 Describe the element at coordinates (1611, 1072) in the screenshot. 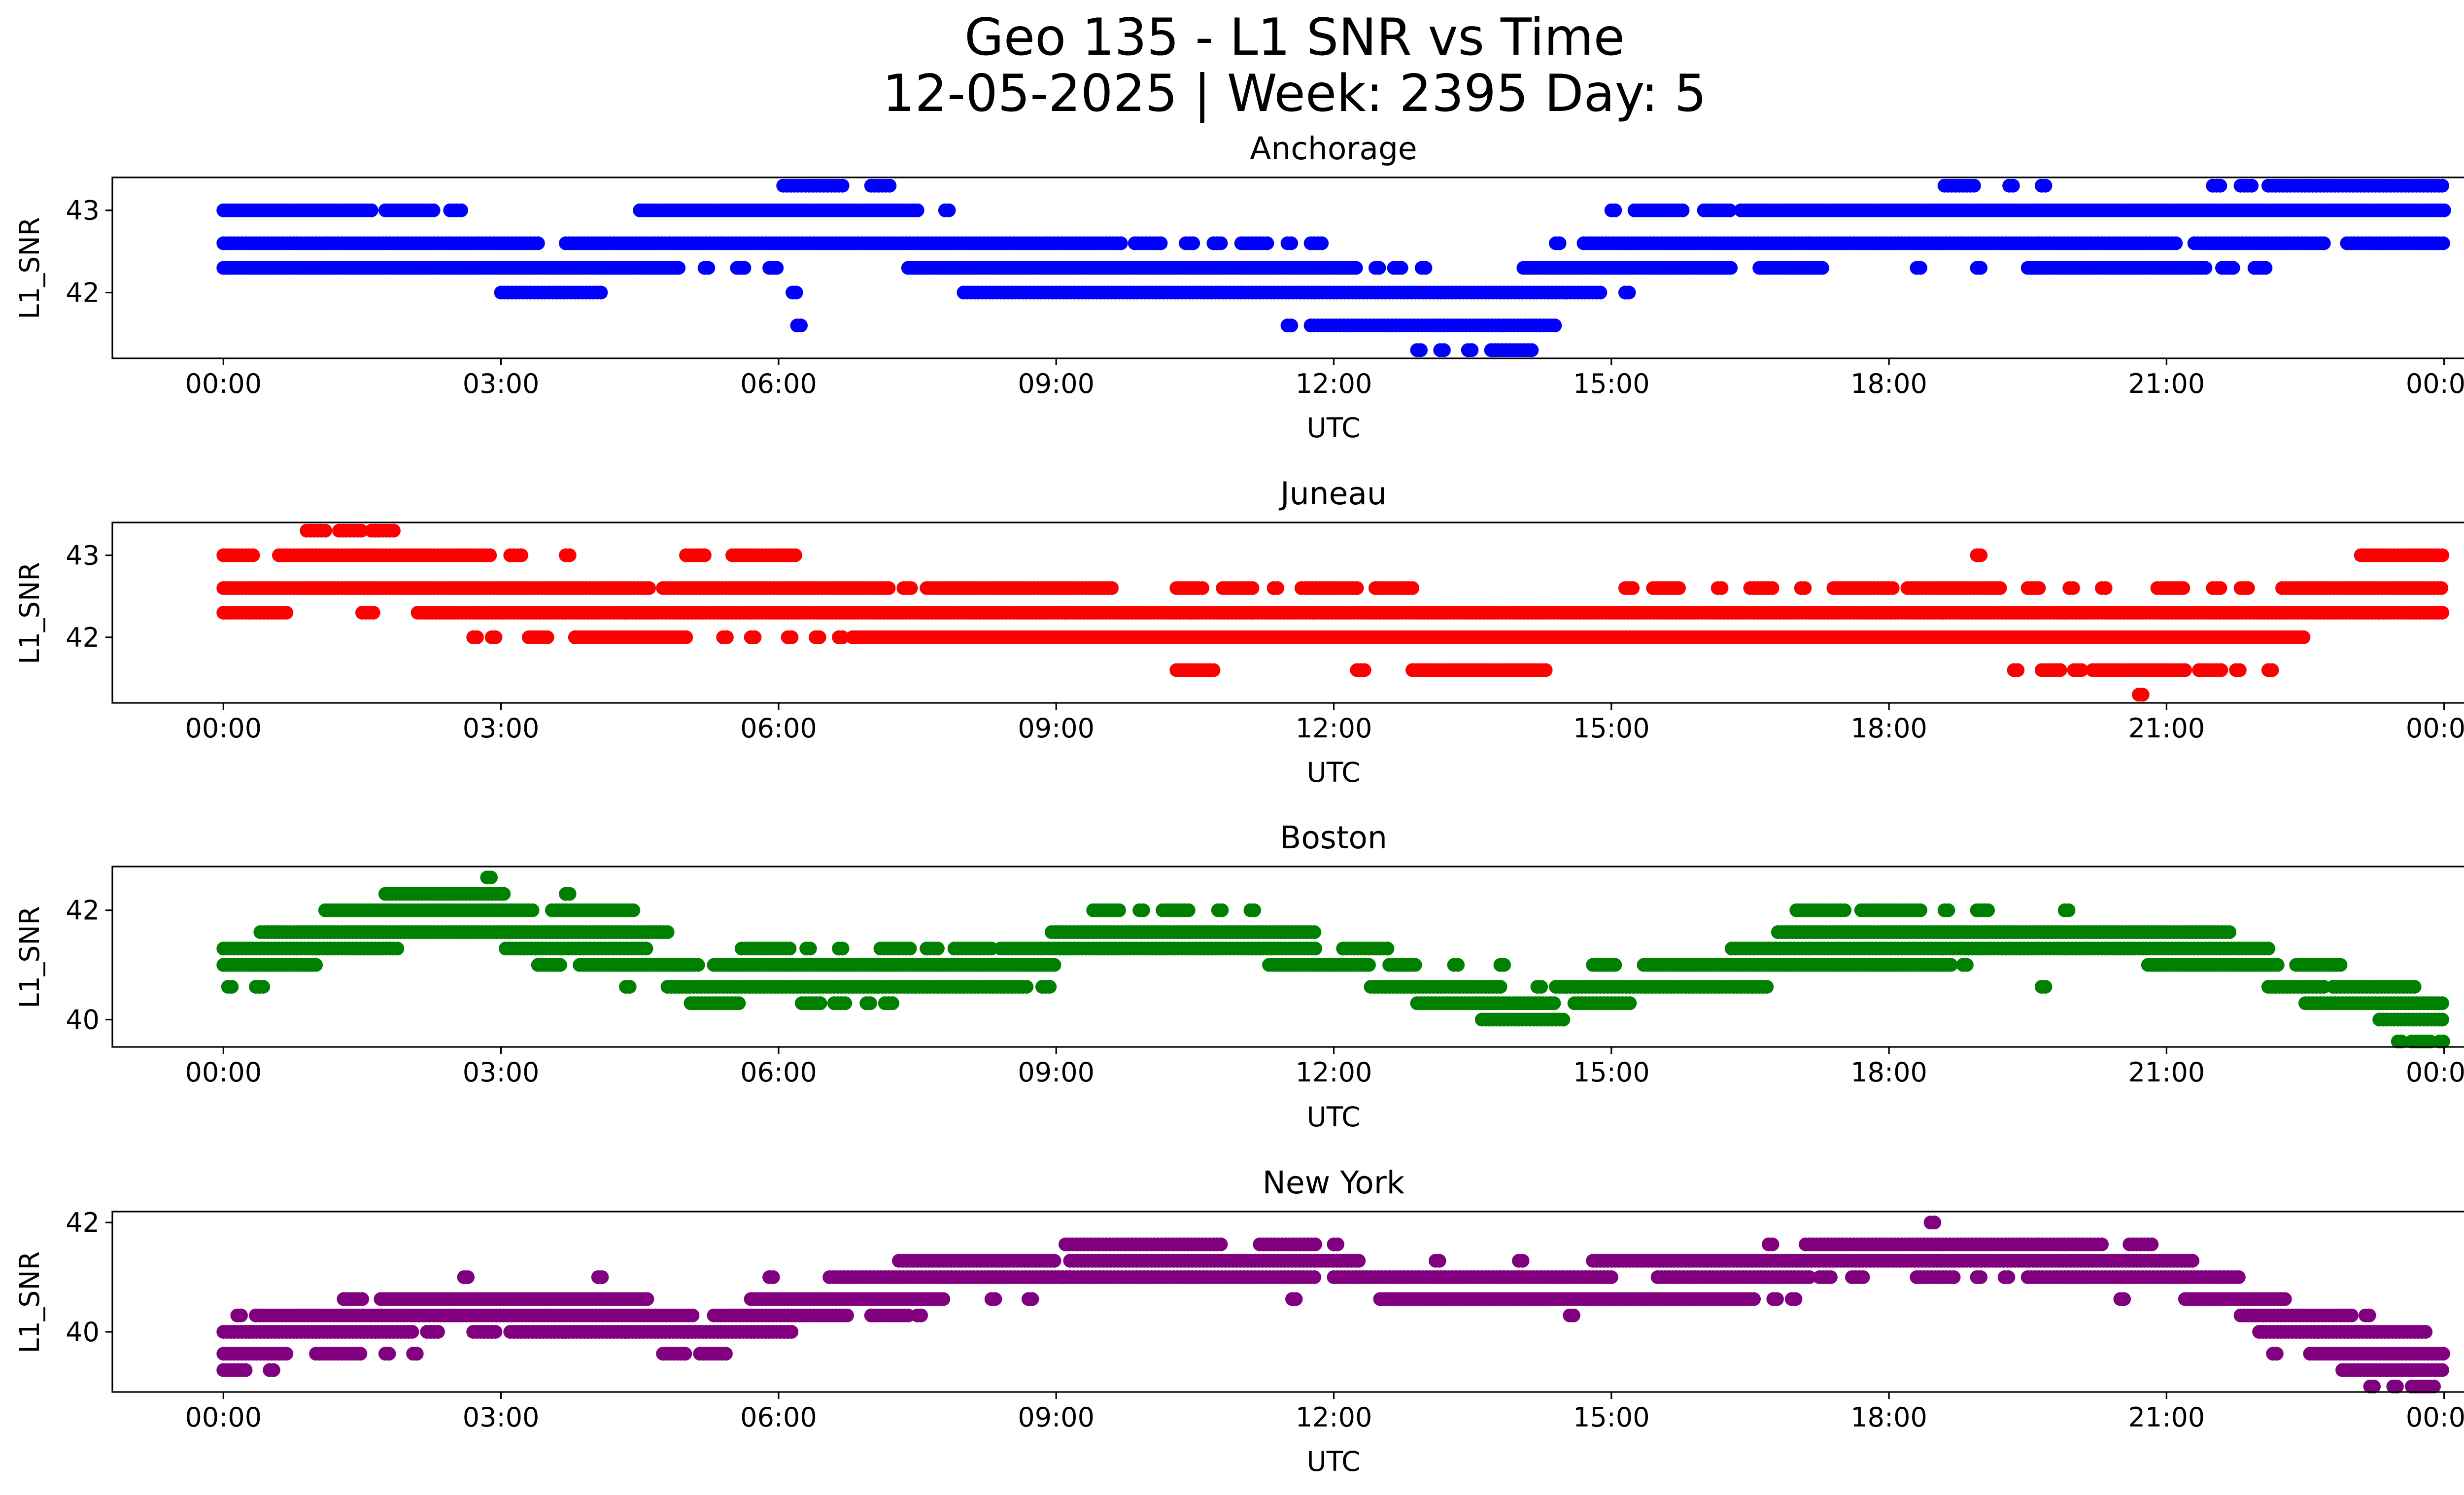

I see `x-tick-label: 15:00` at that location.